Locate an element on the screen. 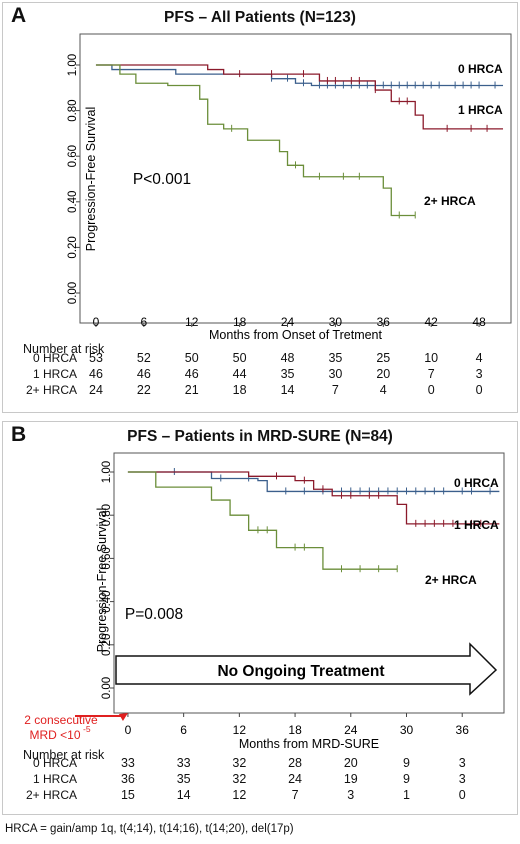 This screenshot has width=520, height=844. risk-value: 22 is located at coordinates (143, 390).